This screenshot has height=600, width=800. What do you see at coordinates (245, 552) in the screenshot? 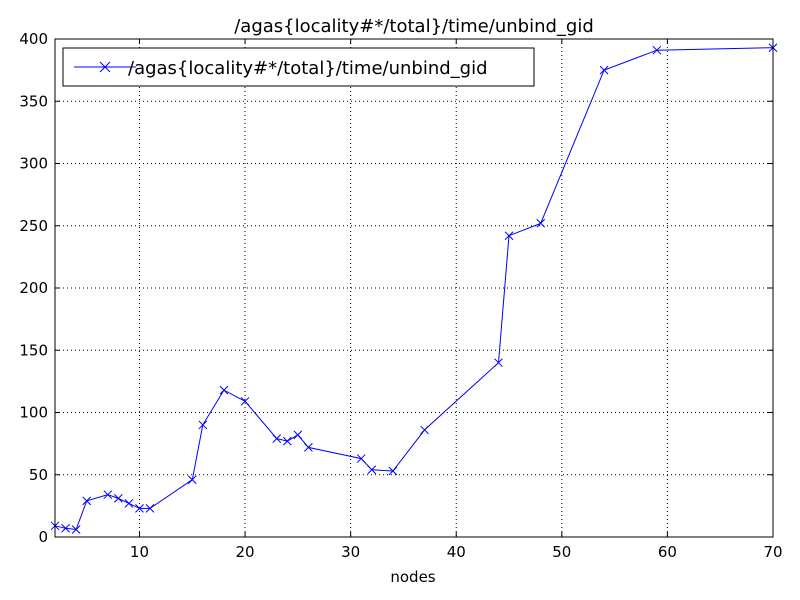
I see `x-tick-label: 20` at bounding box center [245, 552].